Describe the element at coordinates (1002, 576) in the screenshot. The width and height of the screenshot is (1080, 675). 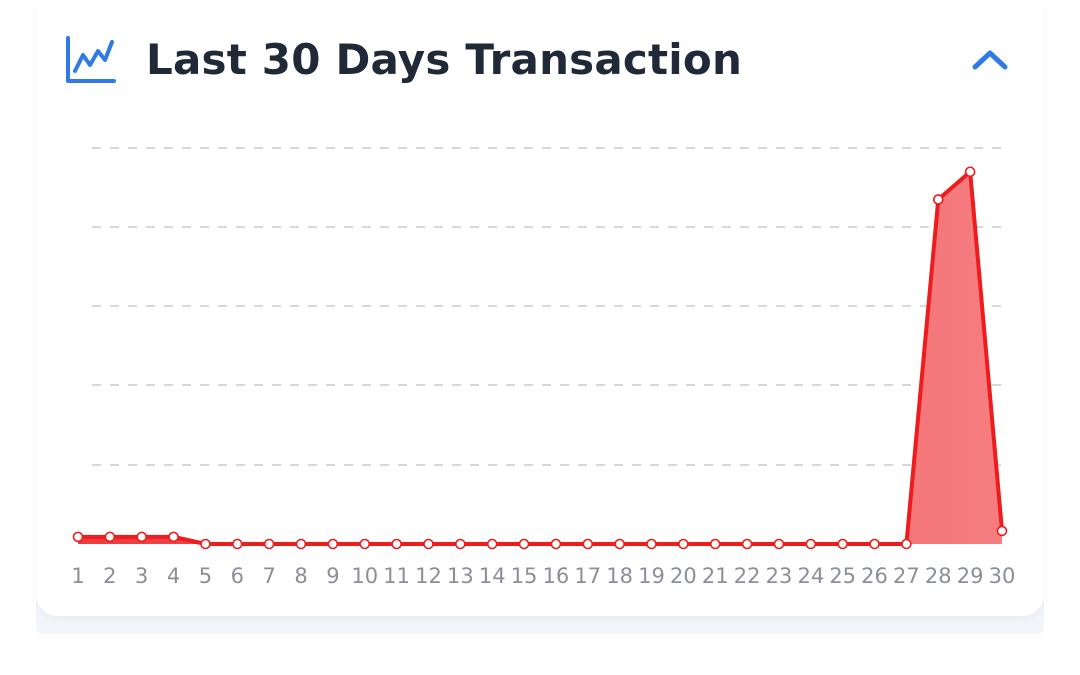
I see `x-tick-label-30: 30` at that location.